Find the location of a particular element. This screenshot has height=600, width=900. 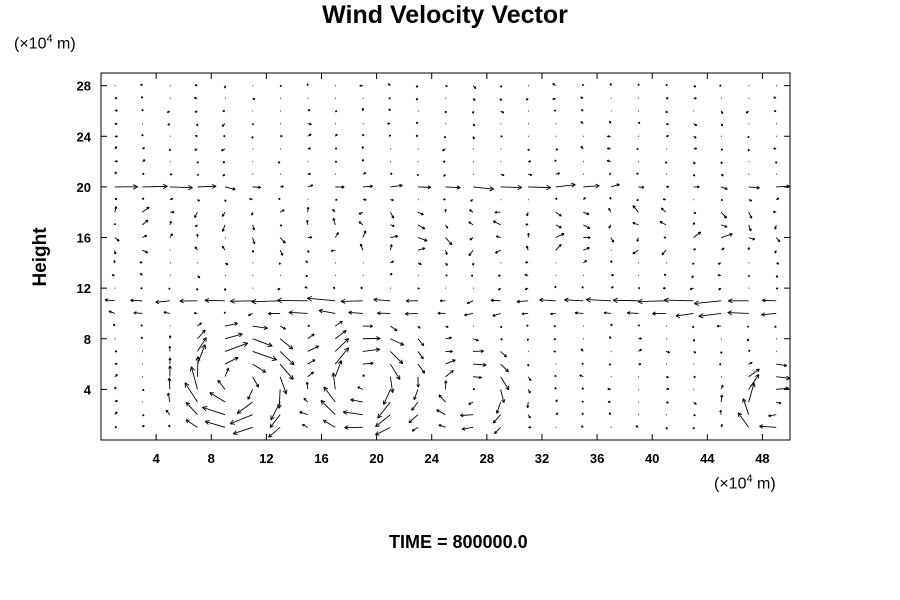

x-tick-label: 28 is located at coordinates (487, 458).